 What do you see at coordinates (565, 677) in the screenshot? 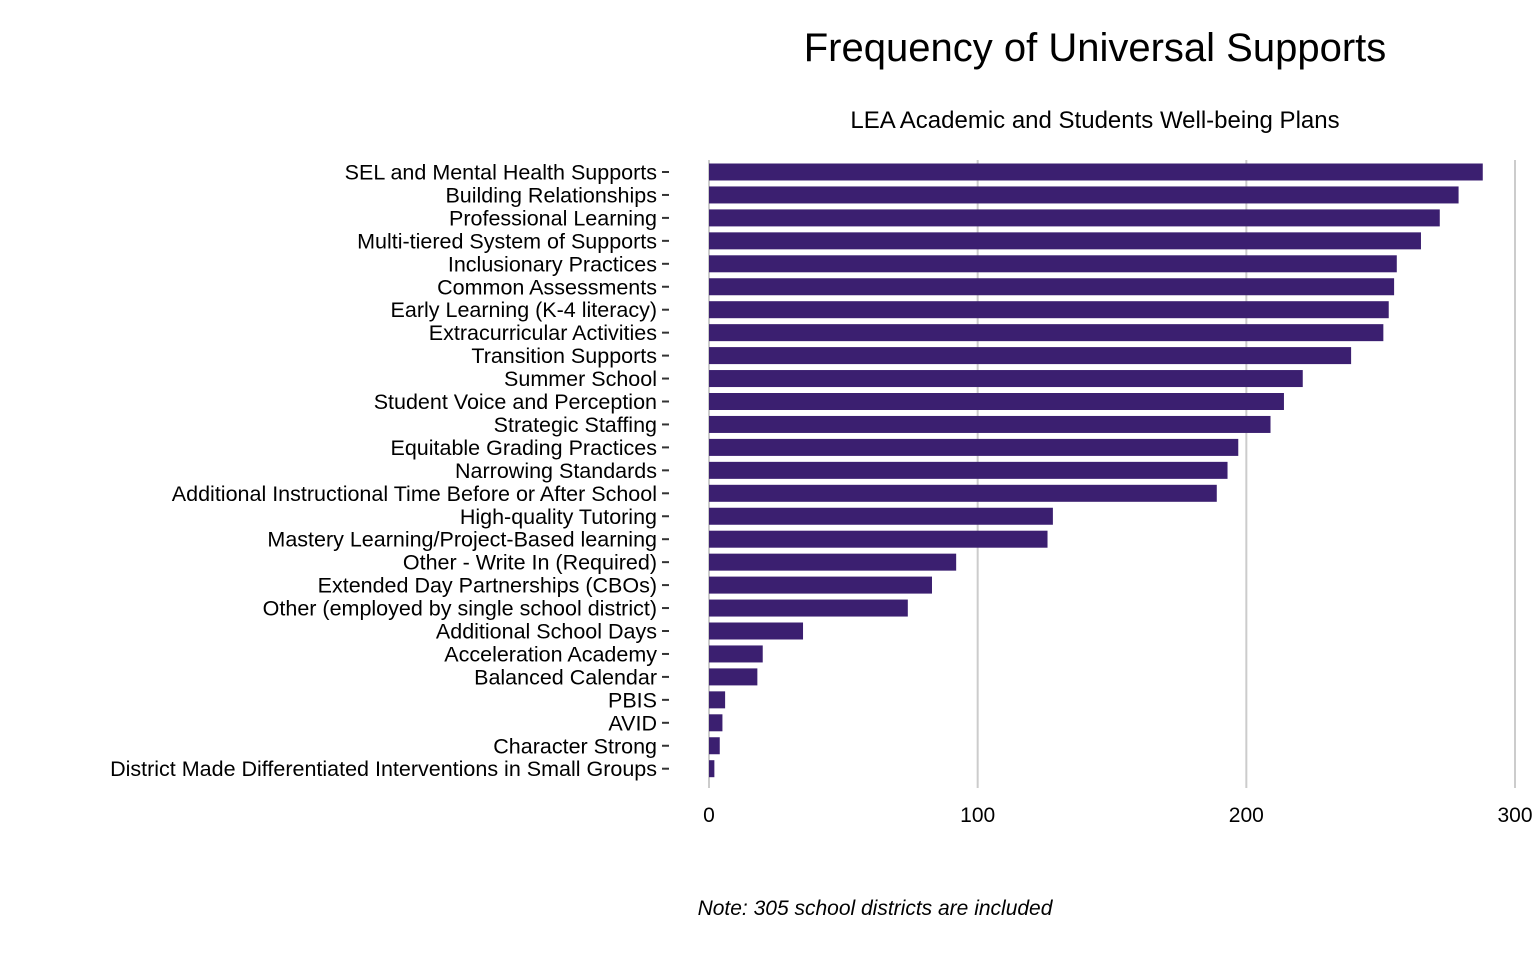
I see `category-label: Balanced Calendar` at bounding box center [565, 677].